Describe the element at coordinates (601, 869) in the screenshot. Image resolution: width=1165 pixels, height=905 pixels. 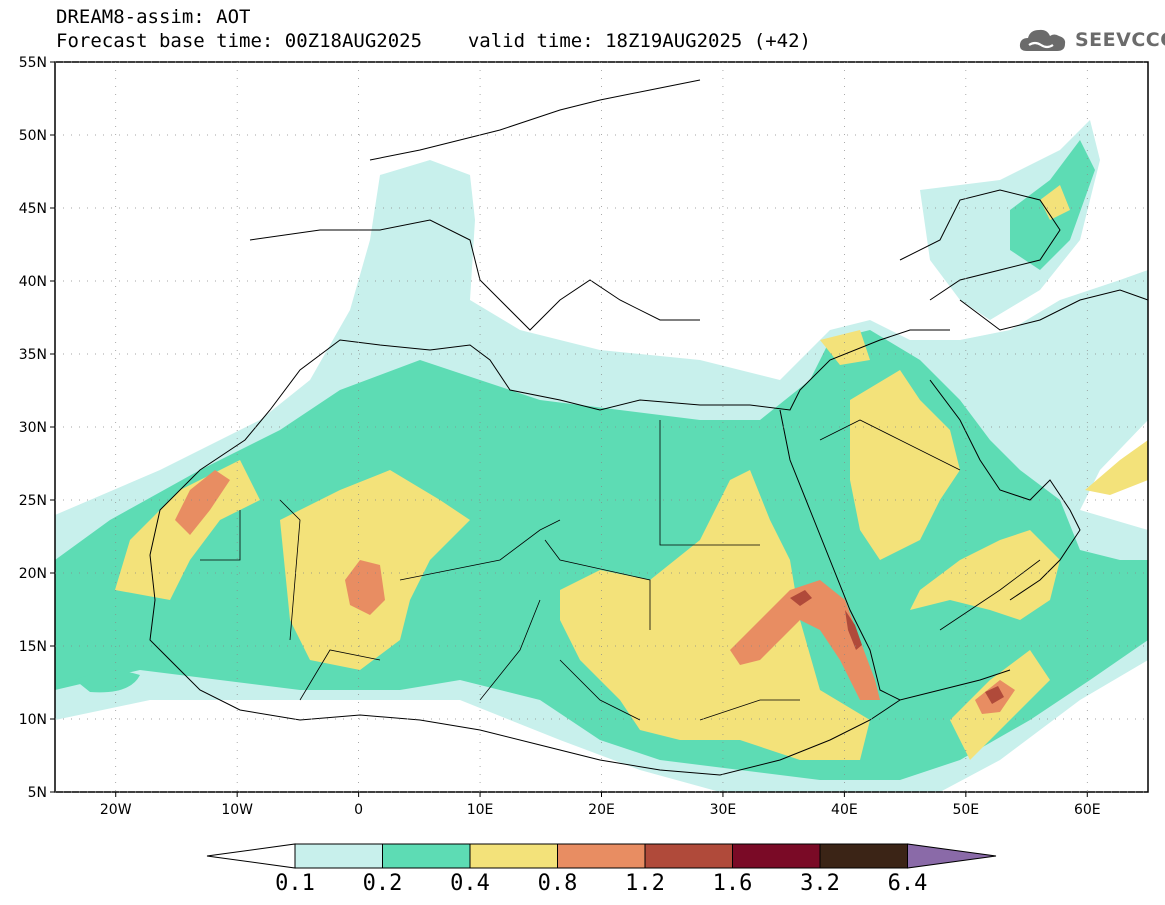
I see `colorbar: 0.1 0.2 0.4 0.8 1.2 1.6 3.2 6.4` at that location.